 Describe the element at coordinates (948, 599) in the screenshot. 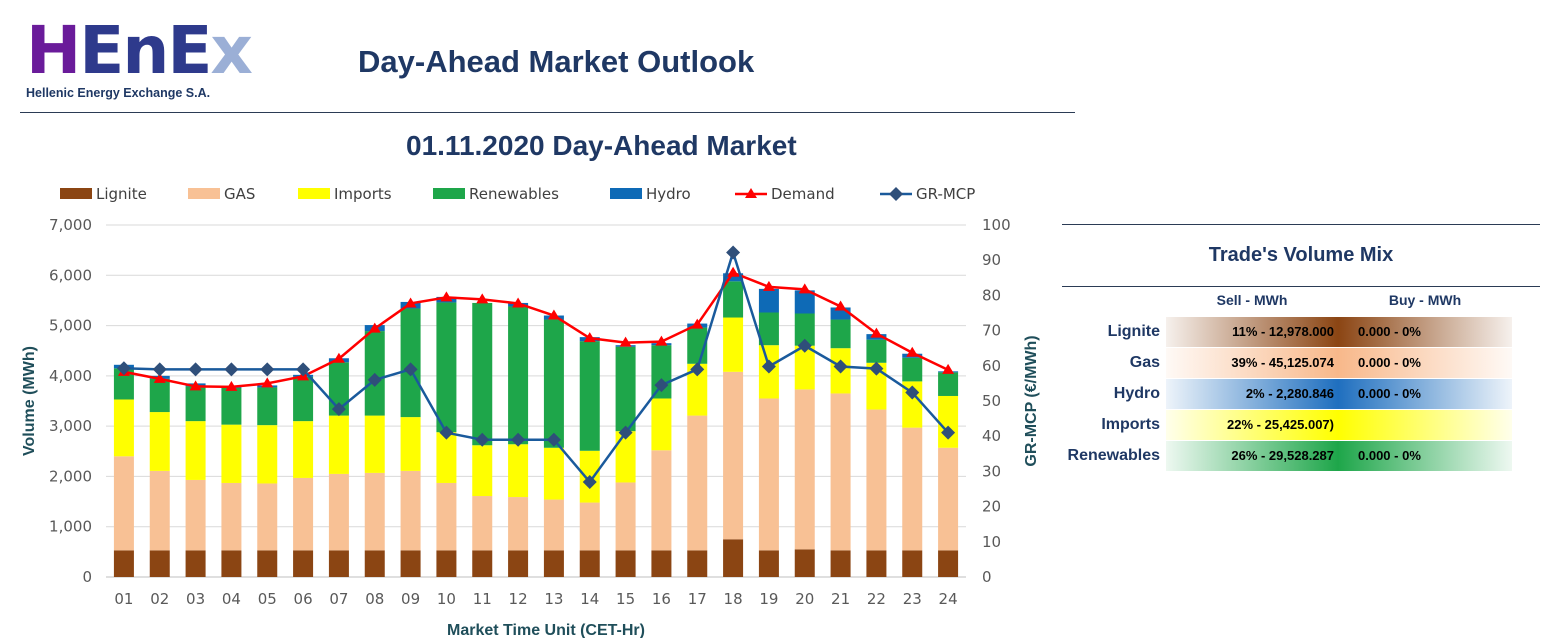

I see `x-tick-label: 24` at that location.